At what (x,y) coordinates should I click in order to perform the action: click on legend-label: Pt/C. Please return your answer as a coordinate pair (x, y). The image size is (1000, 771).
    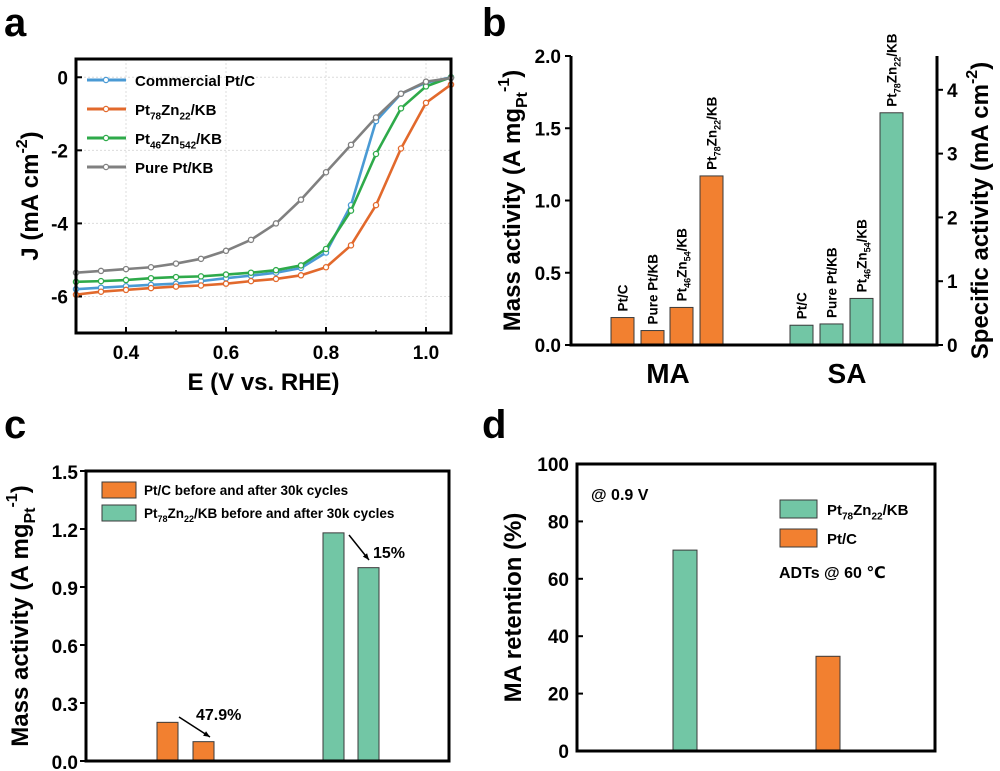
    Looking at the image, I should click on (842, 539).